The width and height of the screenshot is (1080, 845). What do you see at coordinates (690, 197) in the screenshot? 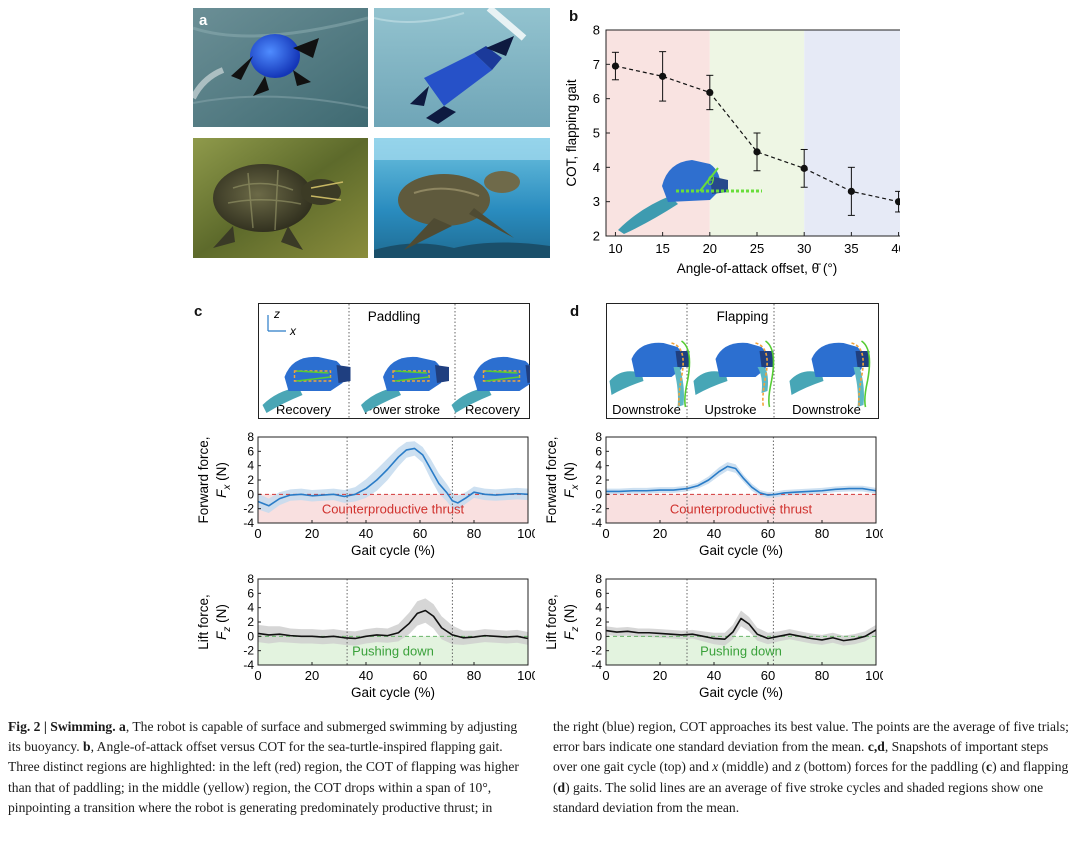
I see `inset-robot-illustration: θ` at bounding box center [690, 197].